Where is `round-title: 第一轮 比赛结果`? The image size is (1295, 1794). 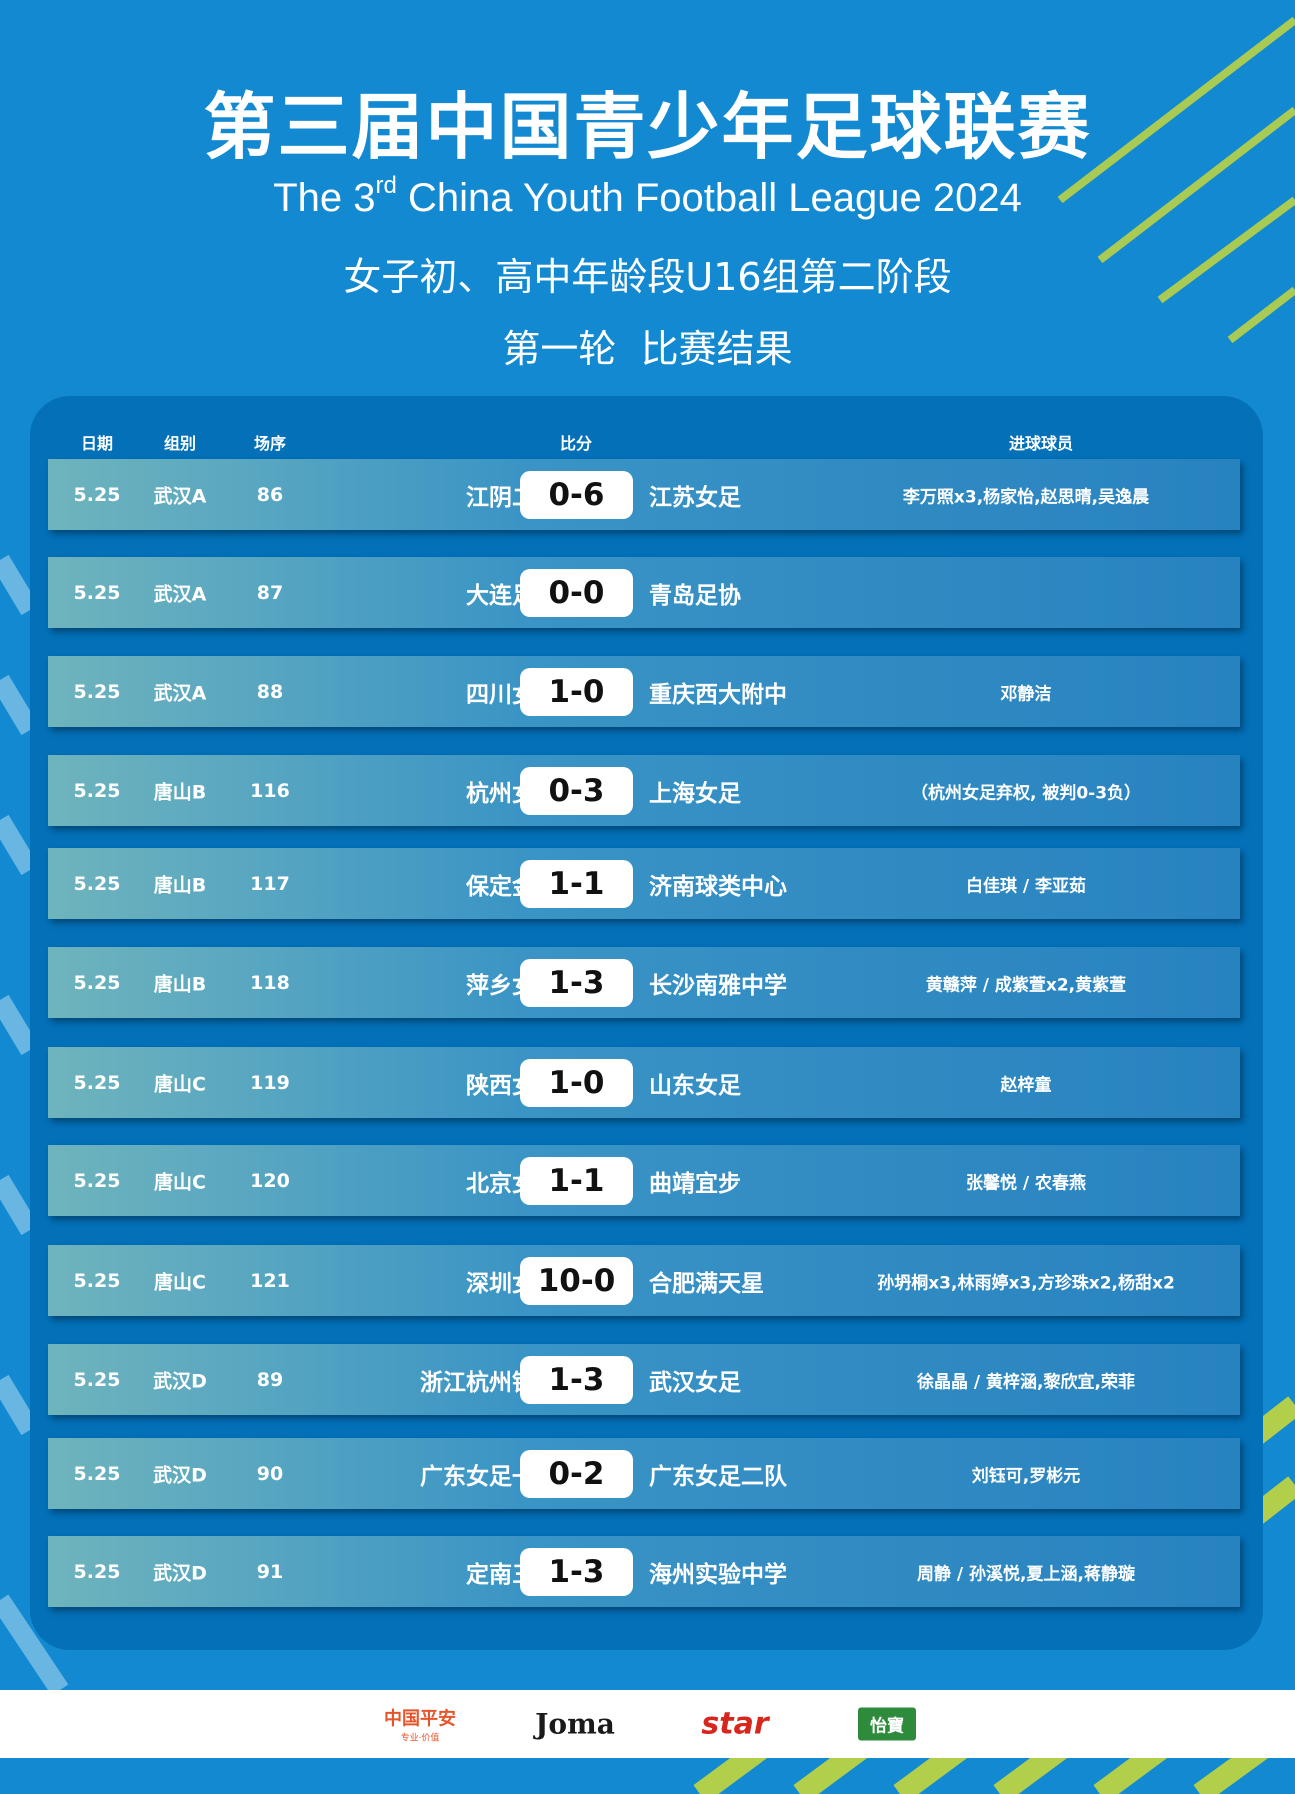
round-title: 第一轮 比赛结果 is located at coordinates (647, 349).